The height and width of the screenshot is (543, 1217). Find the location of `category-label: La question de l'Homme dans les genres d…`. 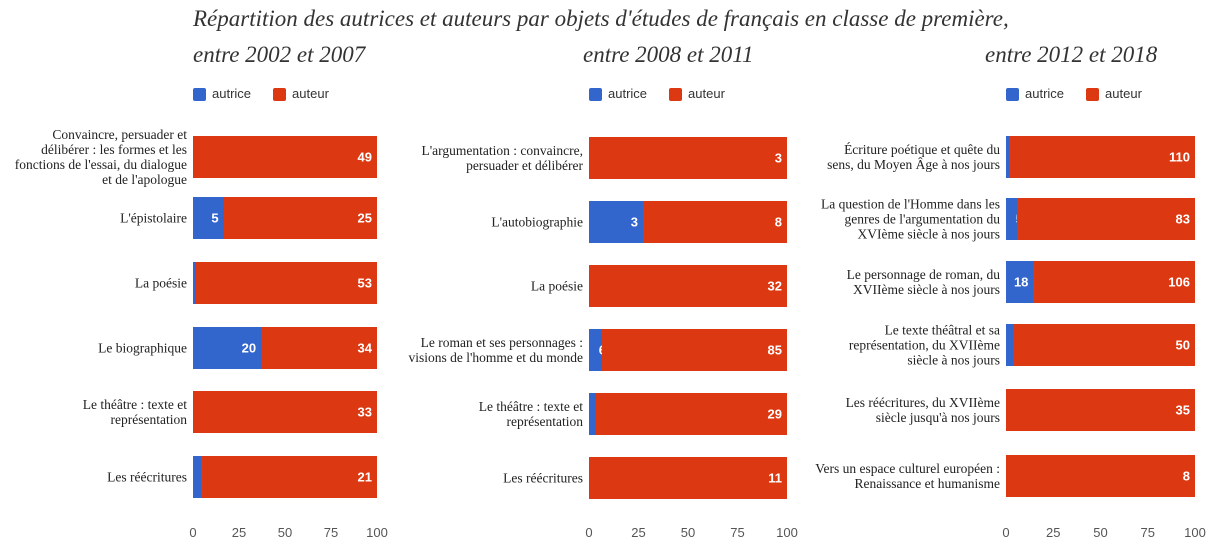

category-label: La question de l'Homme dans les genres d… is located at coordinates (910, 219).